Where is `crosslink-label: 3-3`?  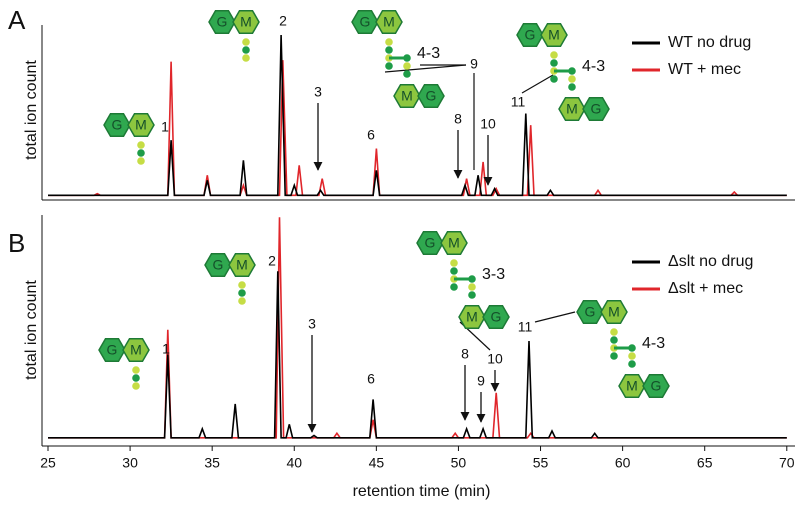 crosslink-label: 3-3 is located at coordinates (493, 274).